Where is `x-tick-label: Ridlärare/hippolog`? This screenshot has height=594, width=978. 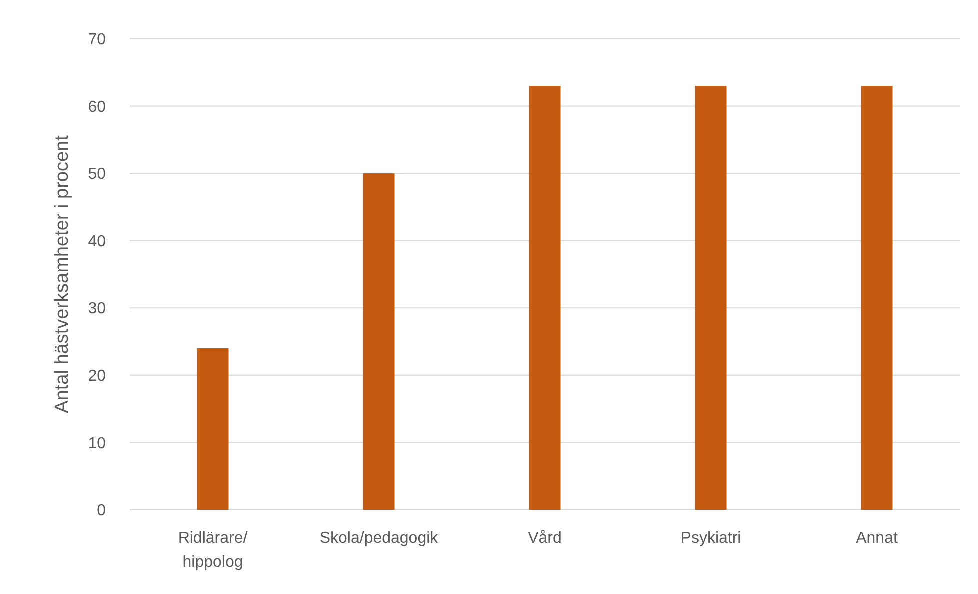 x-tick-label: Ridlärare/hippolog is located at coordinates (213, 550).